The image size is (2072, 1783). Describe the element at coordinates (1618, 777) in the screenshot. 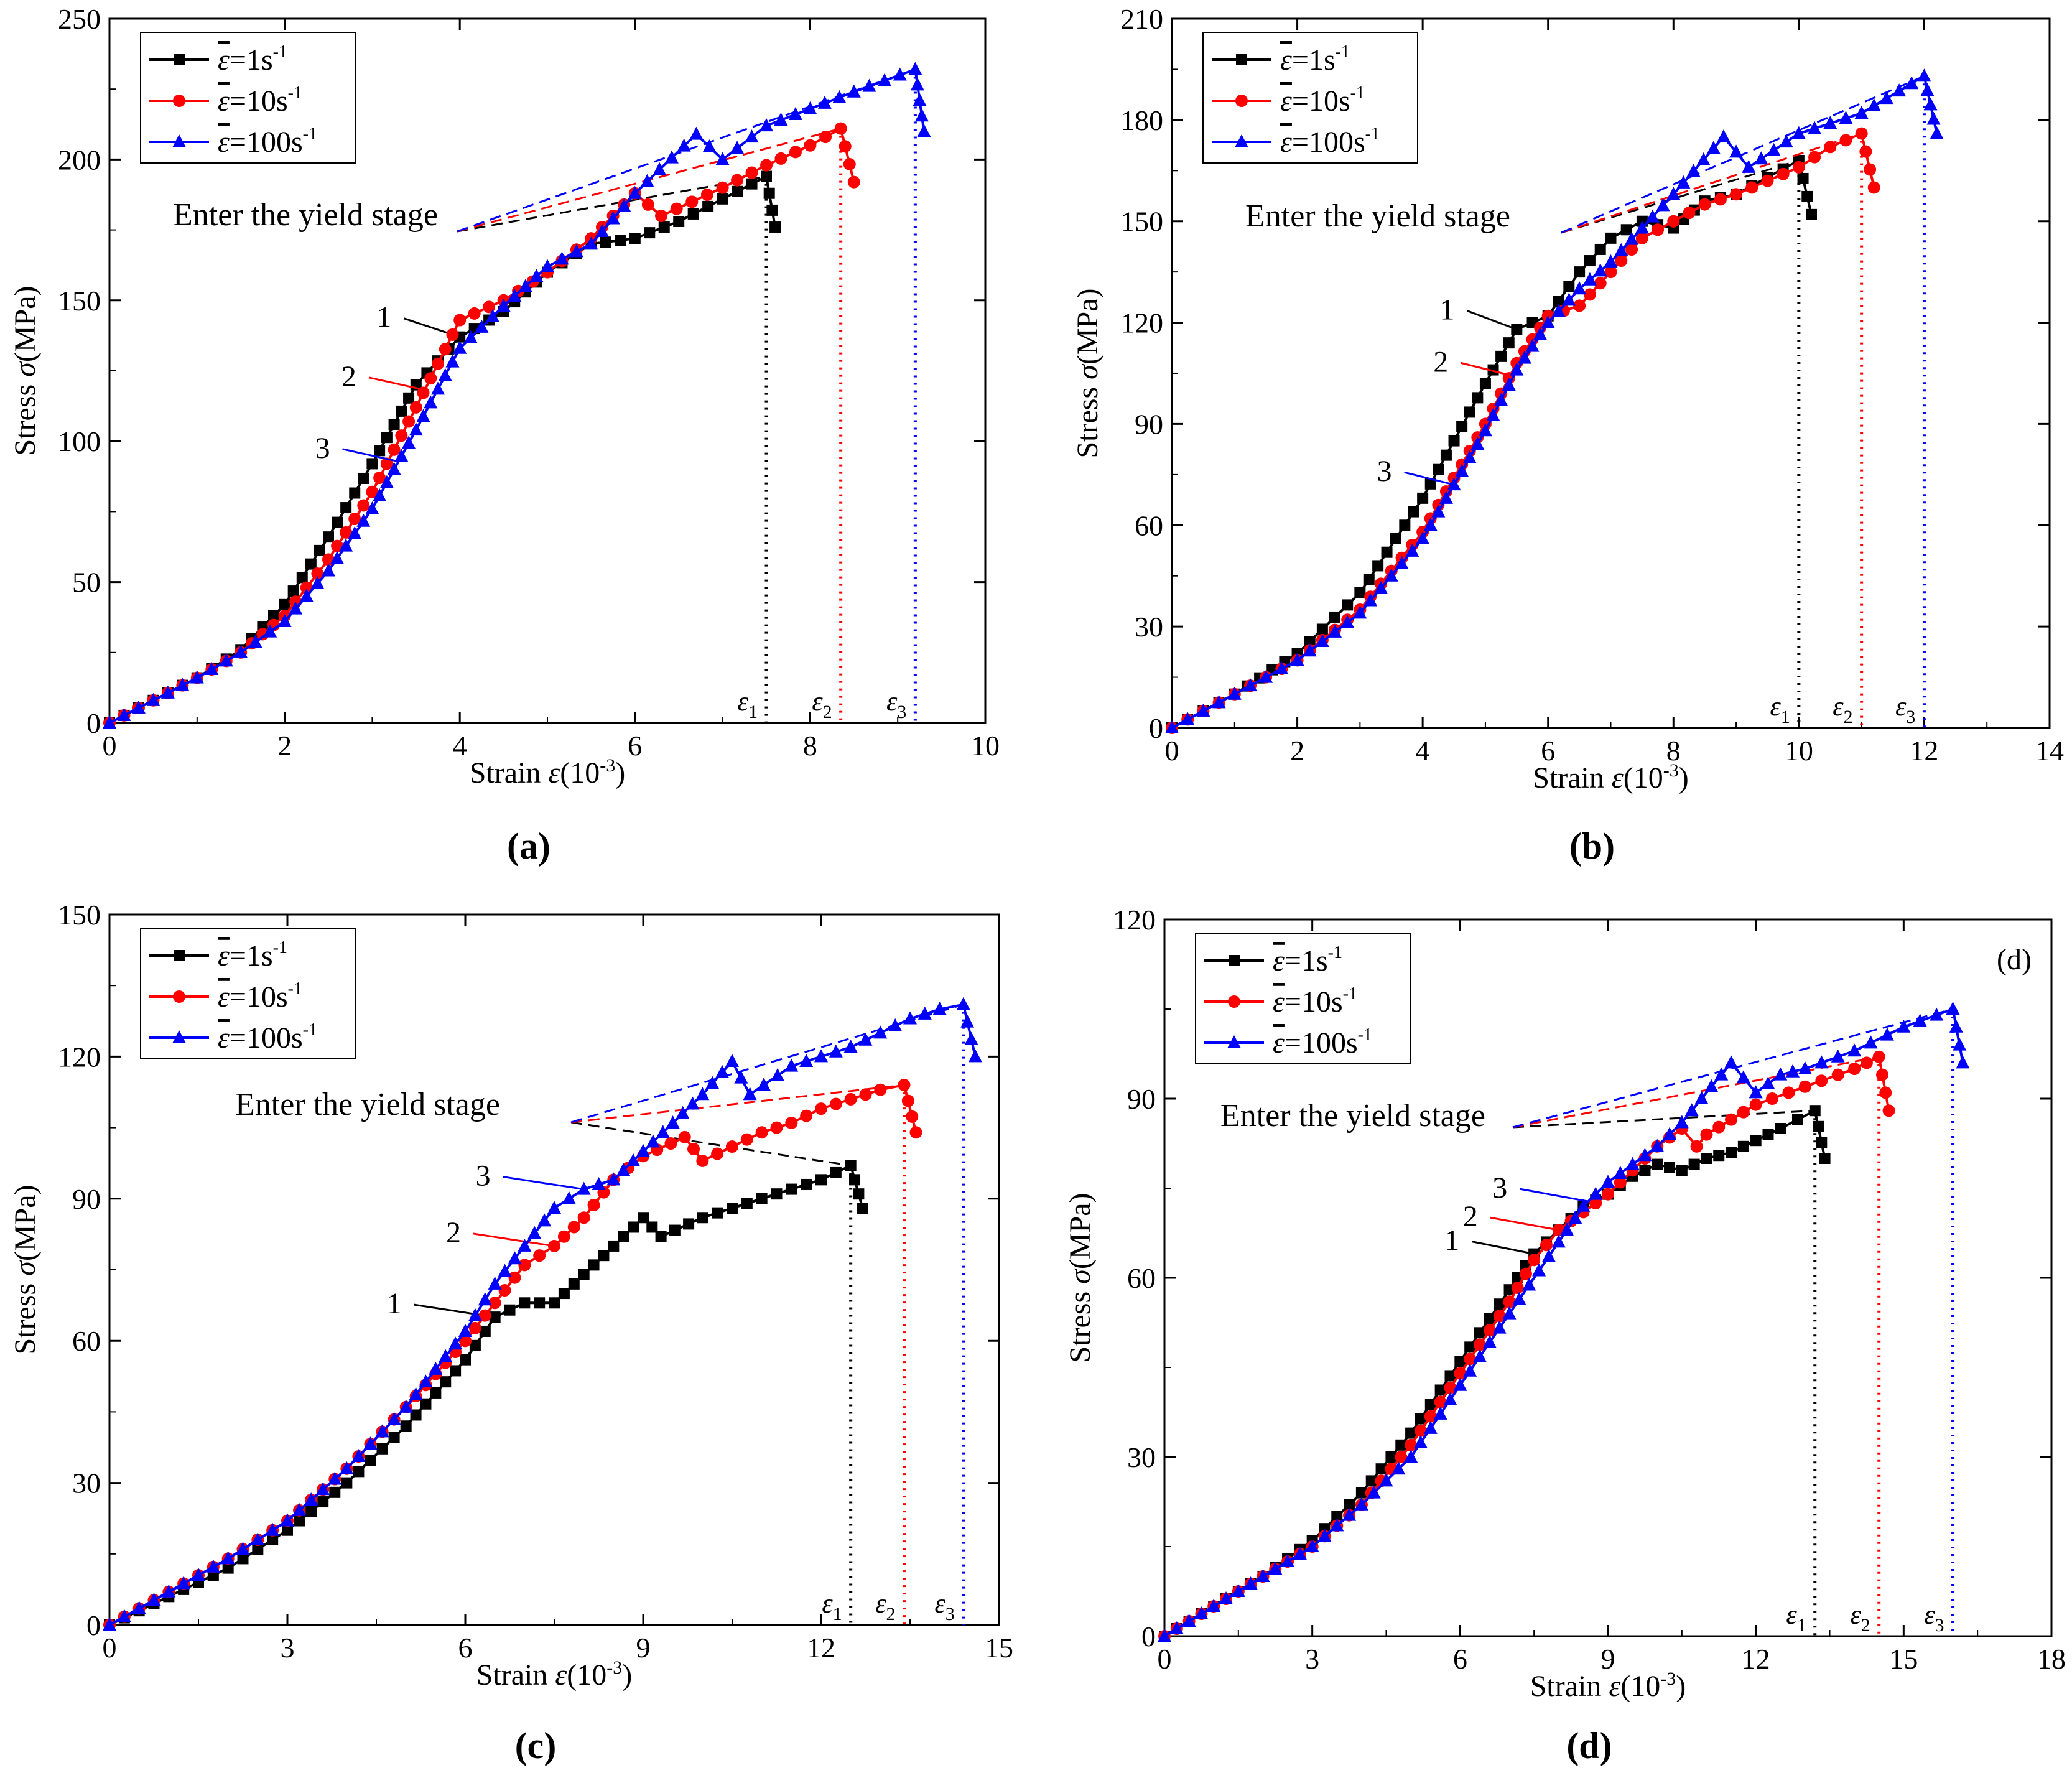

I see `x-axis-label-part: ε` at that location.